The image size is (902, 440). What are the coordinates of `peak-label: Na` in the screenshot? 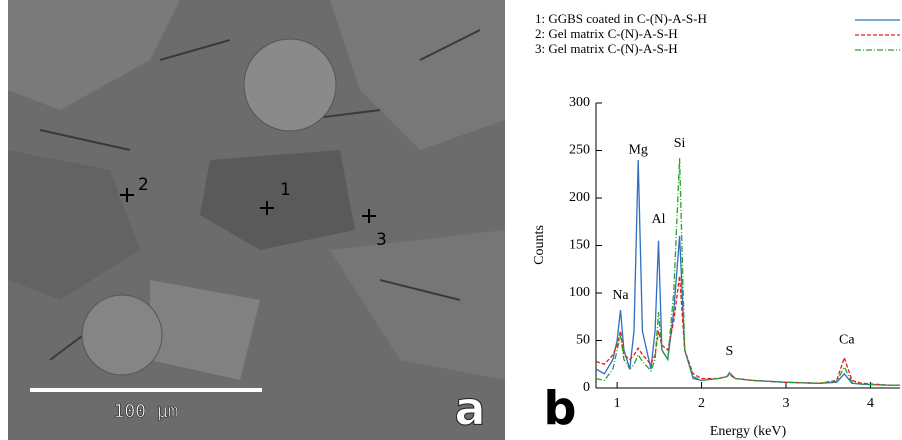 It's located at (620, 295).